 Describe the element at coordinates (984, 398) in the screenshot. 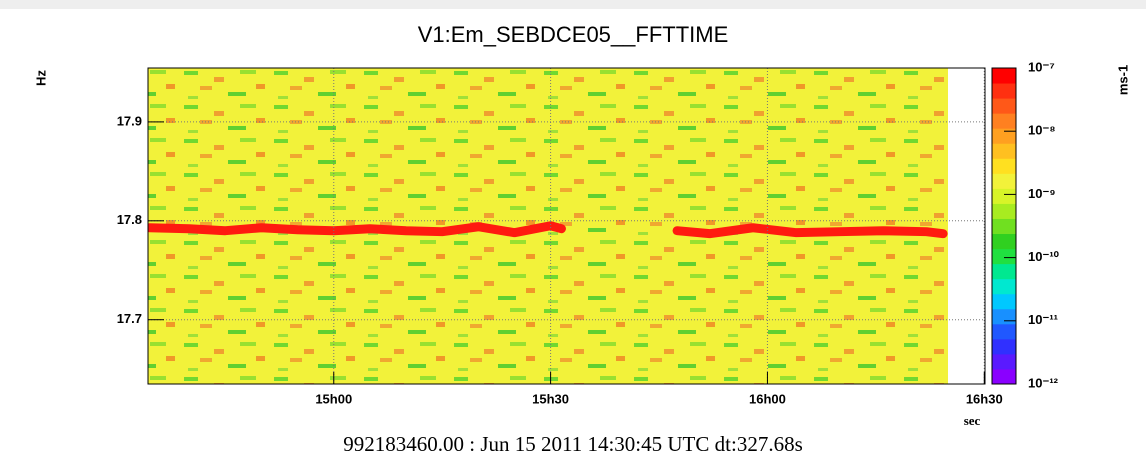

I see `x-tick-label: 16h30` at that location.